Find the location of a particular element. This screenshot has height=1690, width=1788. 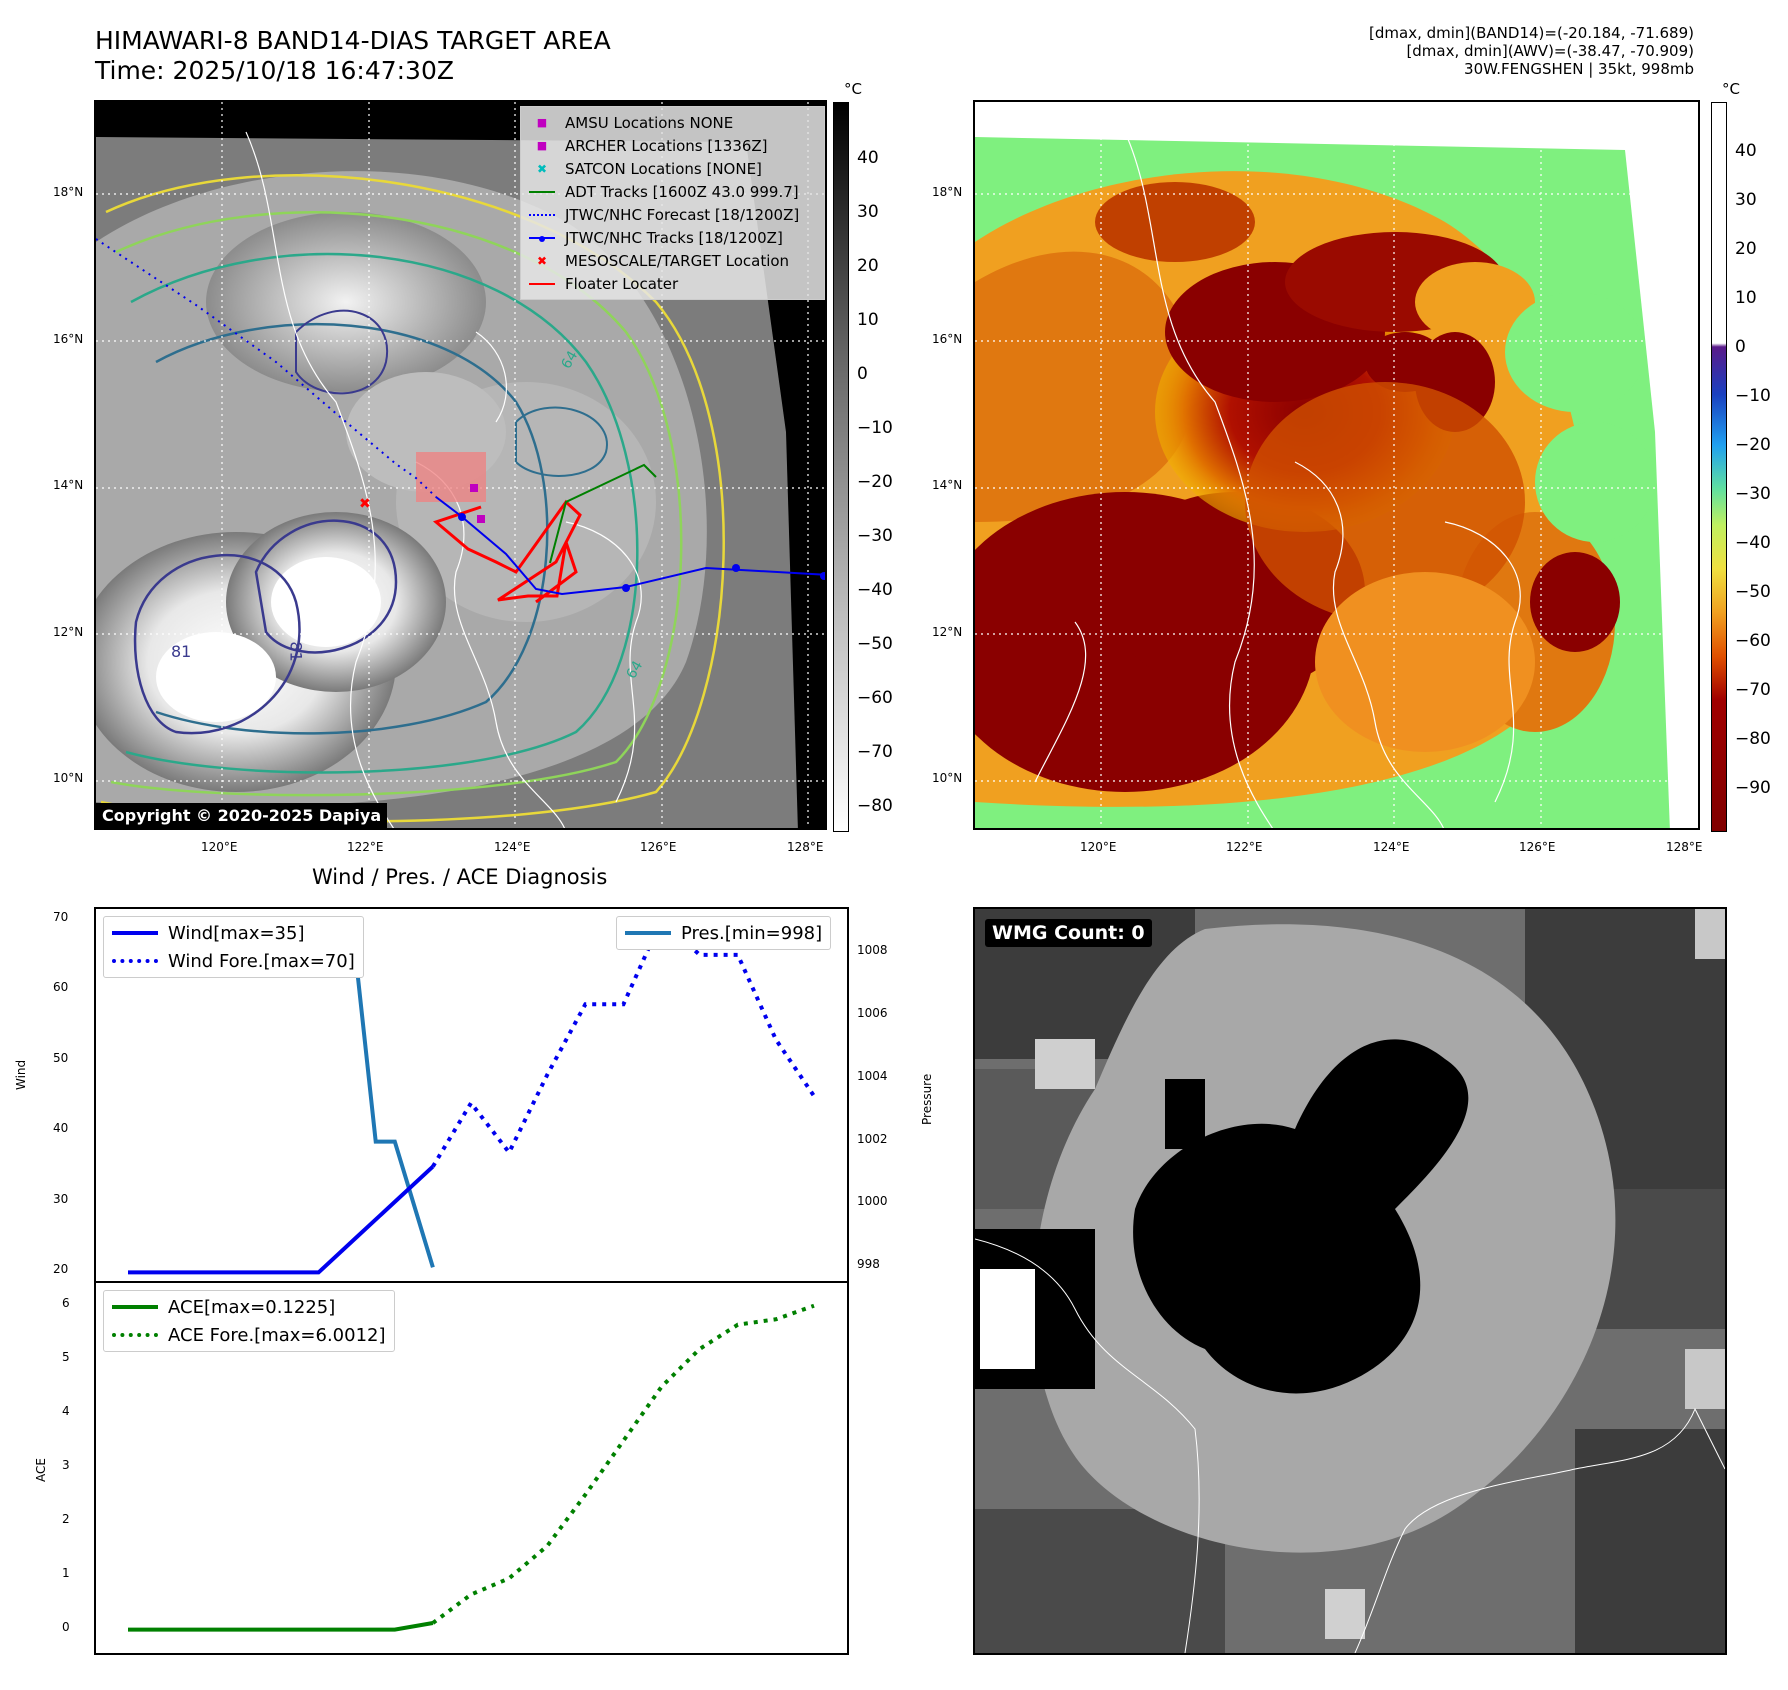

ace-ytick: 4 is located at coordinates (66, 1410).